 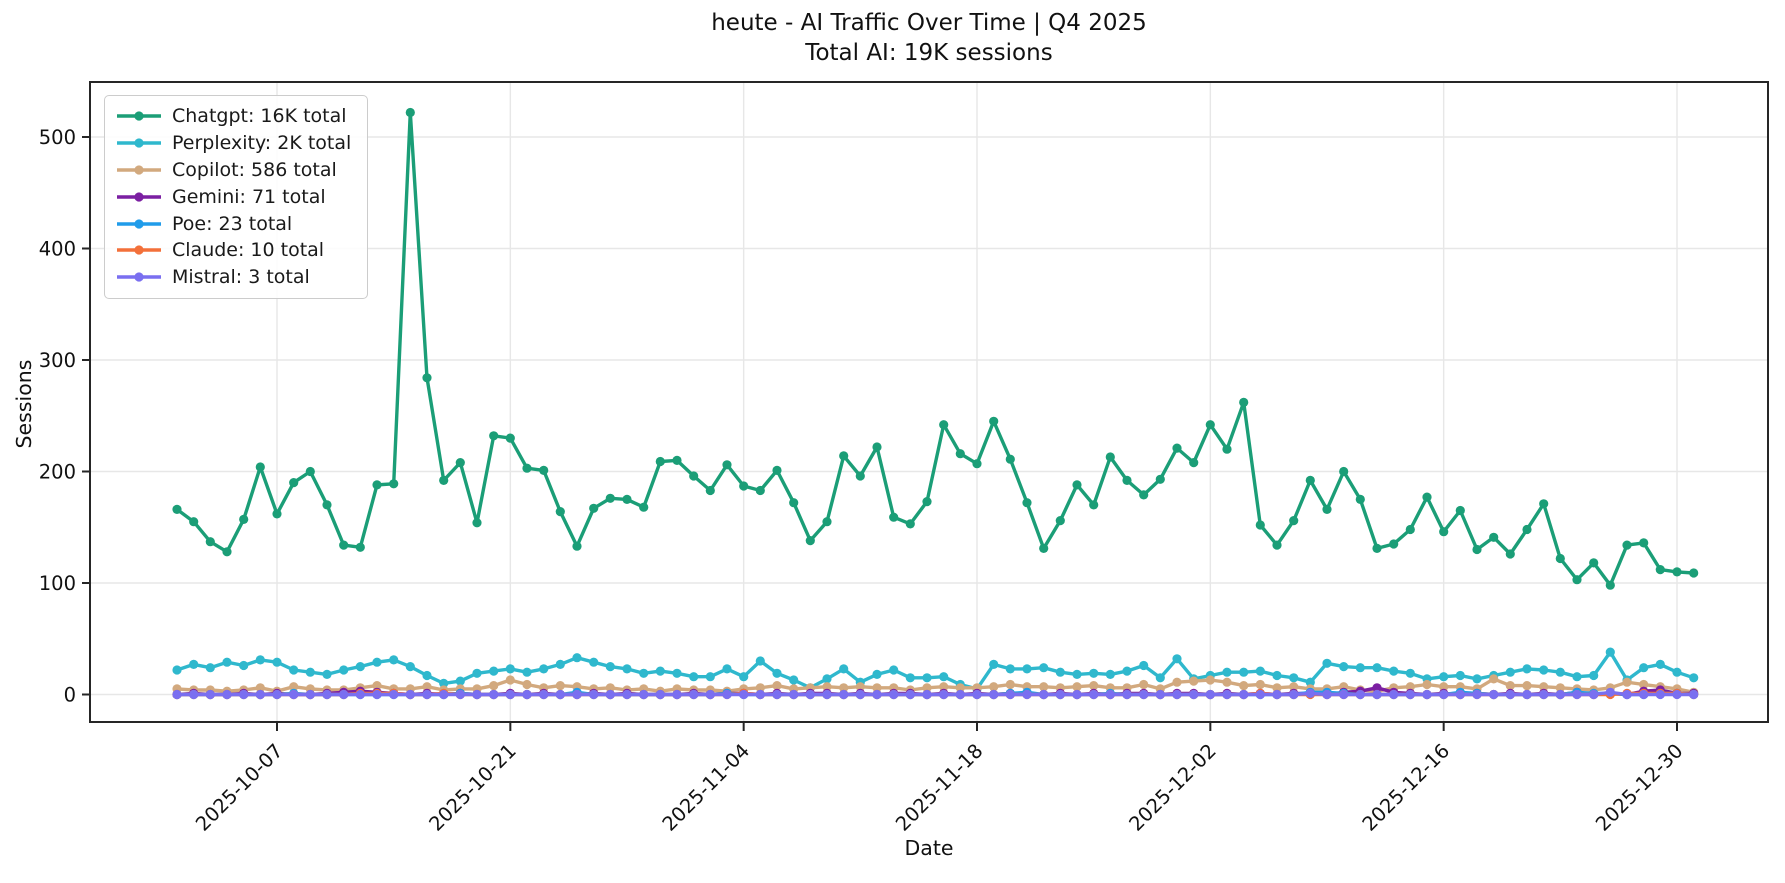 What do you see at coordinates (241, 277) in the screenshot?
I see `legend-label-mistral: Mistral: 3 total` at bounding box center [241, 277].